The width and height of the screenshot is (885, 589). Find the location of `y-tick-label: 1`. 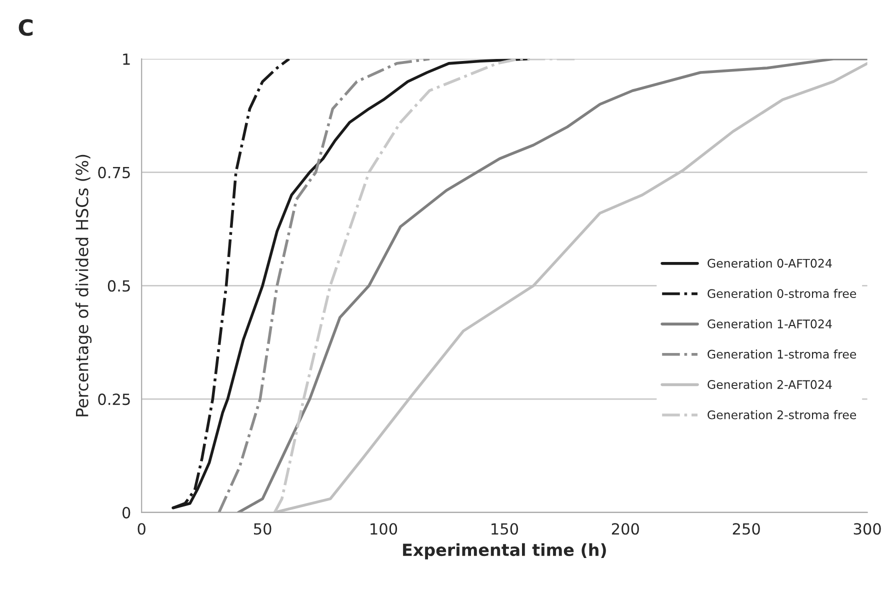

y-tick-label: 1 is located at coordinates (126, 59).